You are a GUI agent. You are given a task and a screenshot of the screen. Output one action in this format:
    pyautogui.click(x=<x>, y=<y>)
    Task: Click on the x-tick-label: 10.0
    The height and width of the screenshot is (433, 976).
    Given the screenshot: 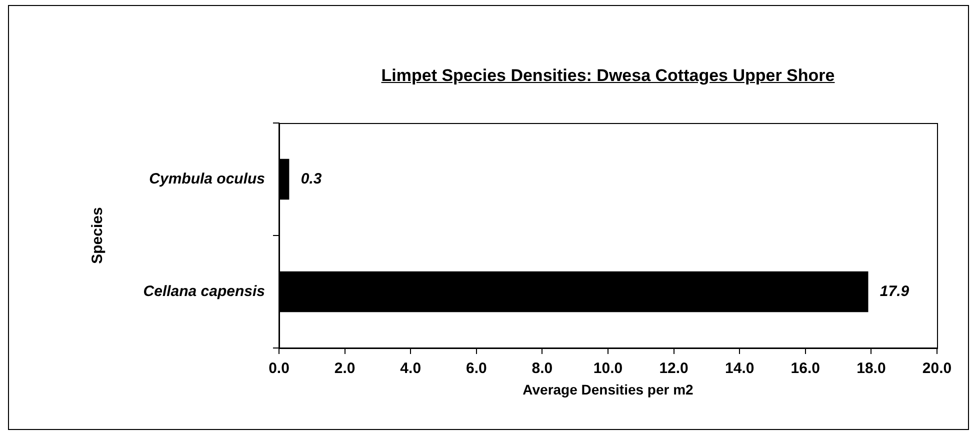 What is the action you would take?
    pyautogui.click(x=608, y=369)
    